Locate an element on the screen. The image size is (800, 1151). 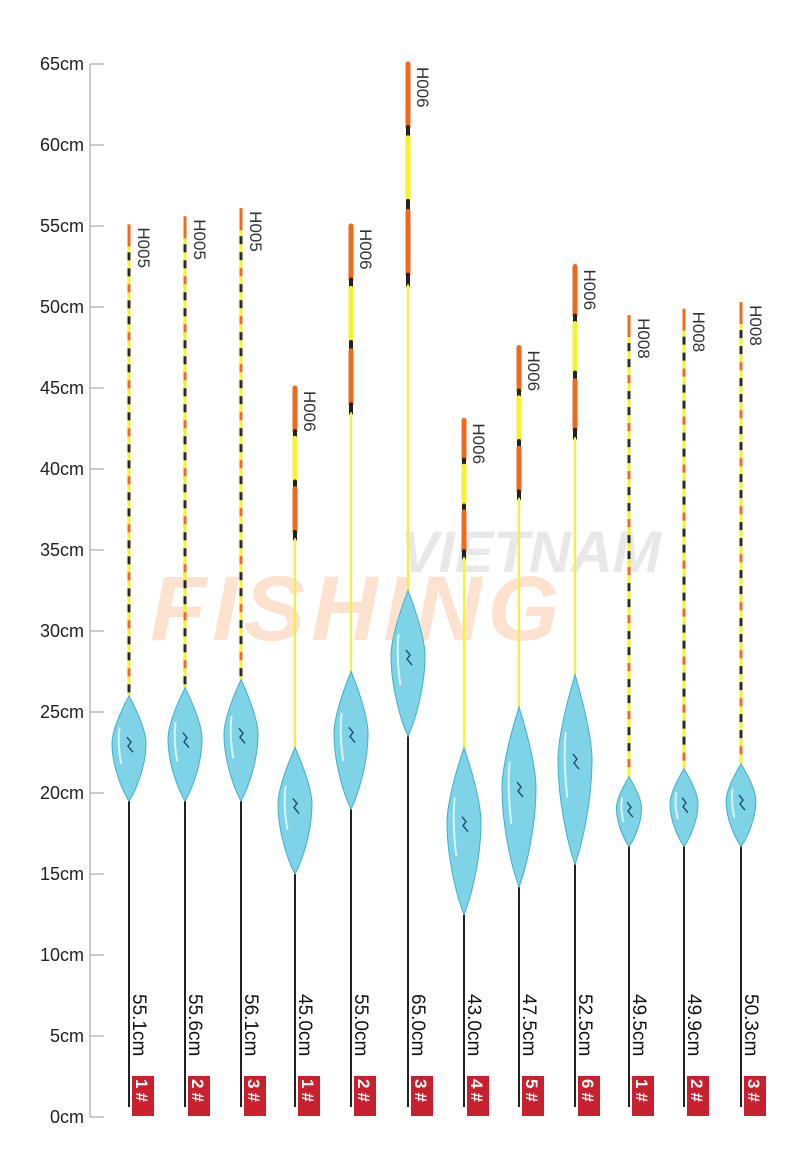
float-size-badge: 3# is located at coordinates (255, 1096).